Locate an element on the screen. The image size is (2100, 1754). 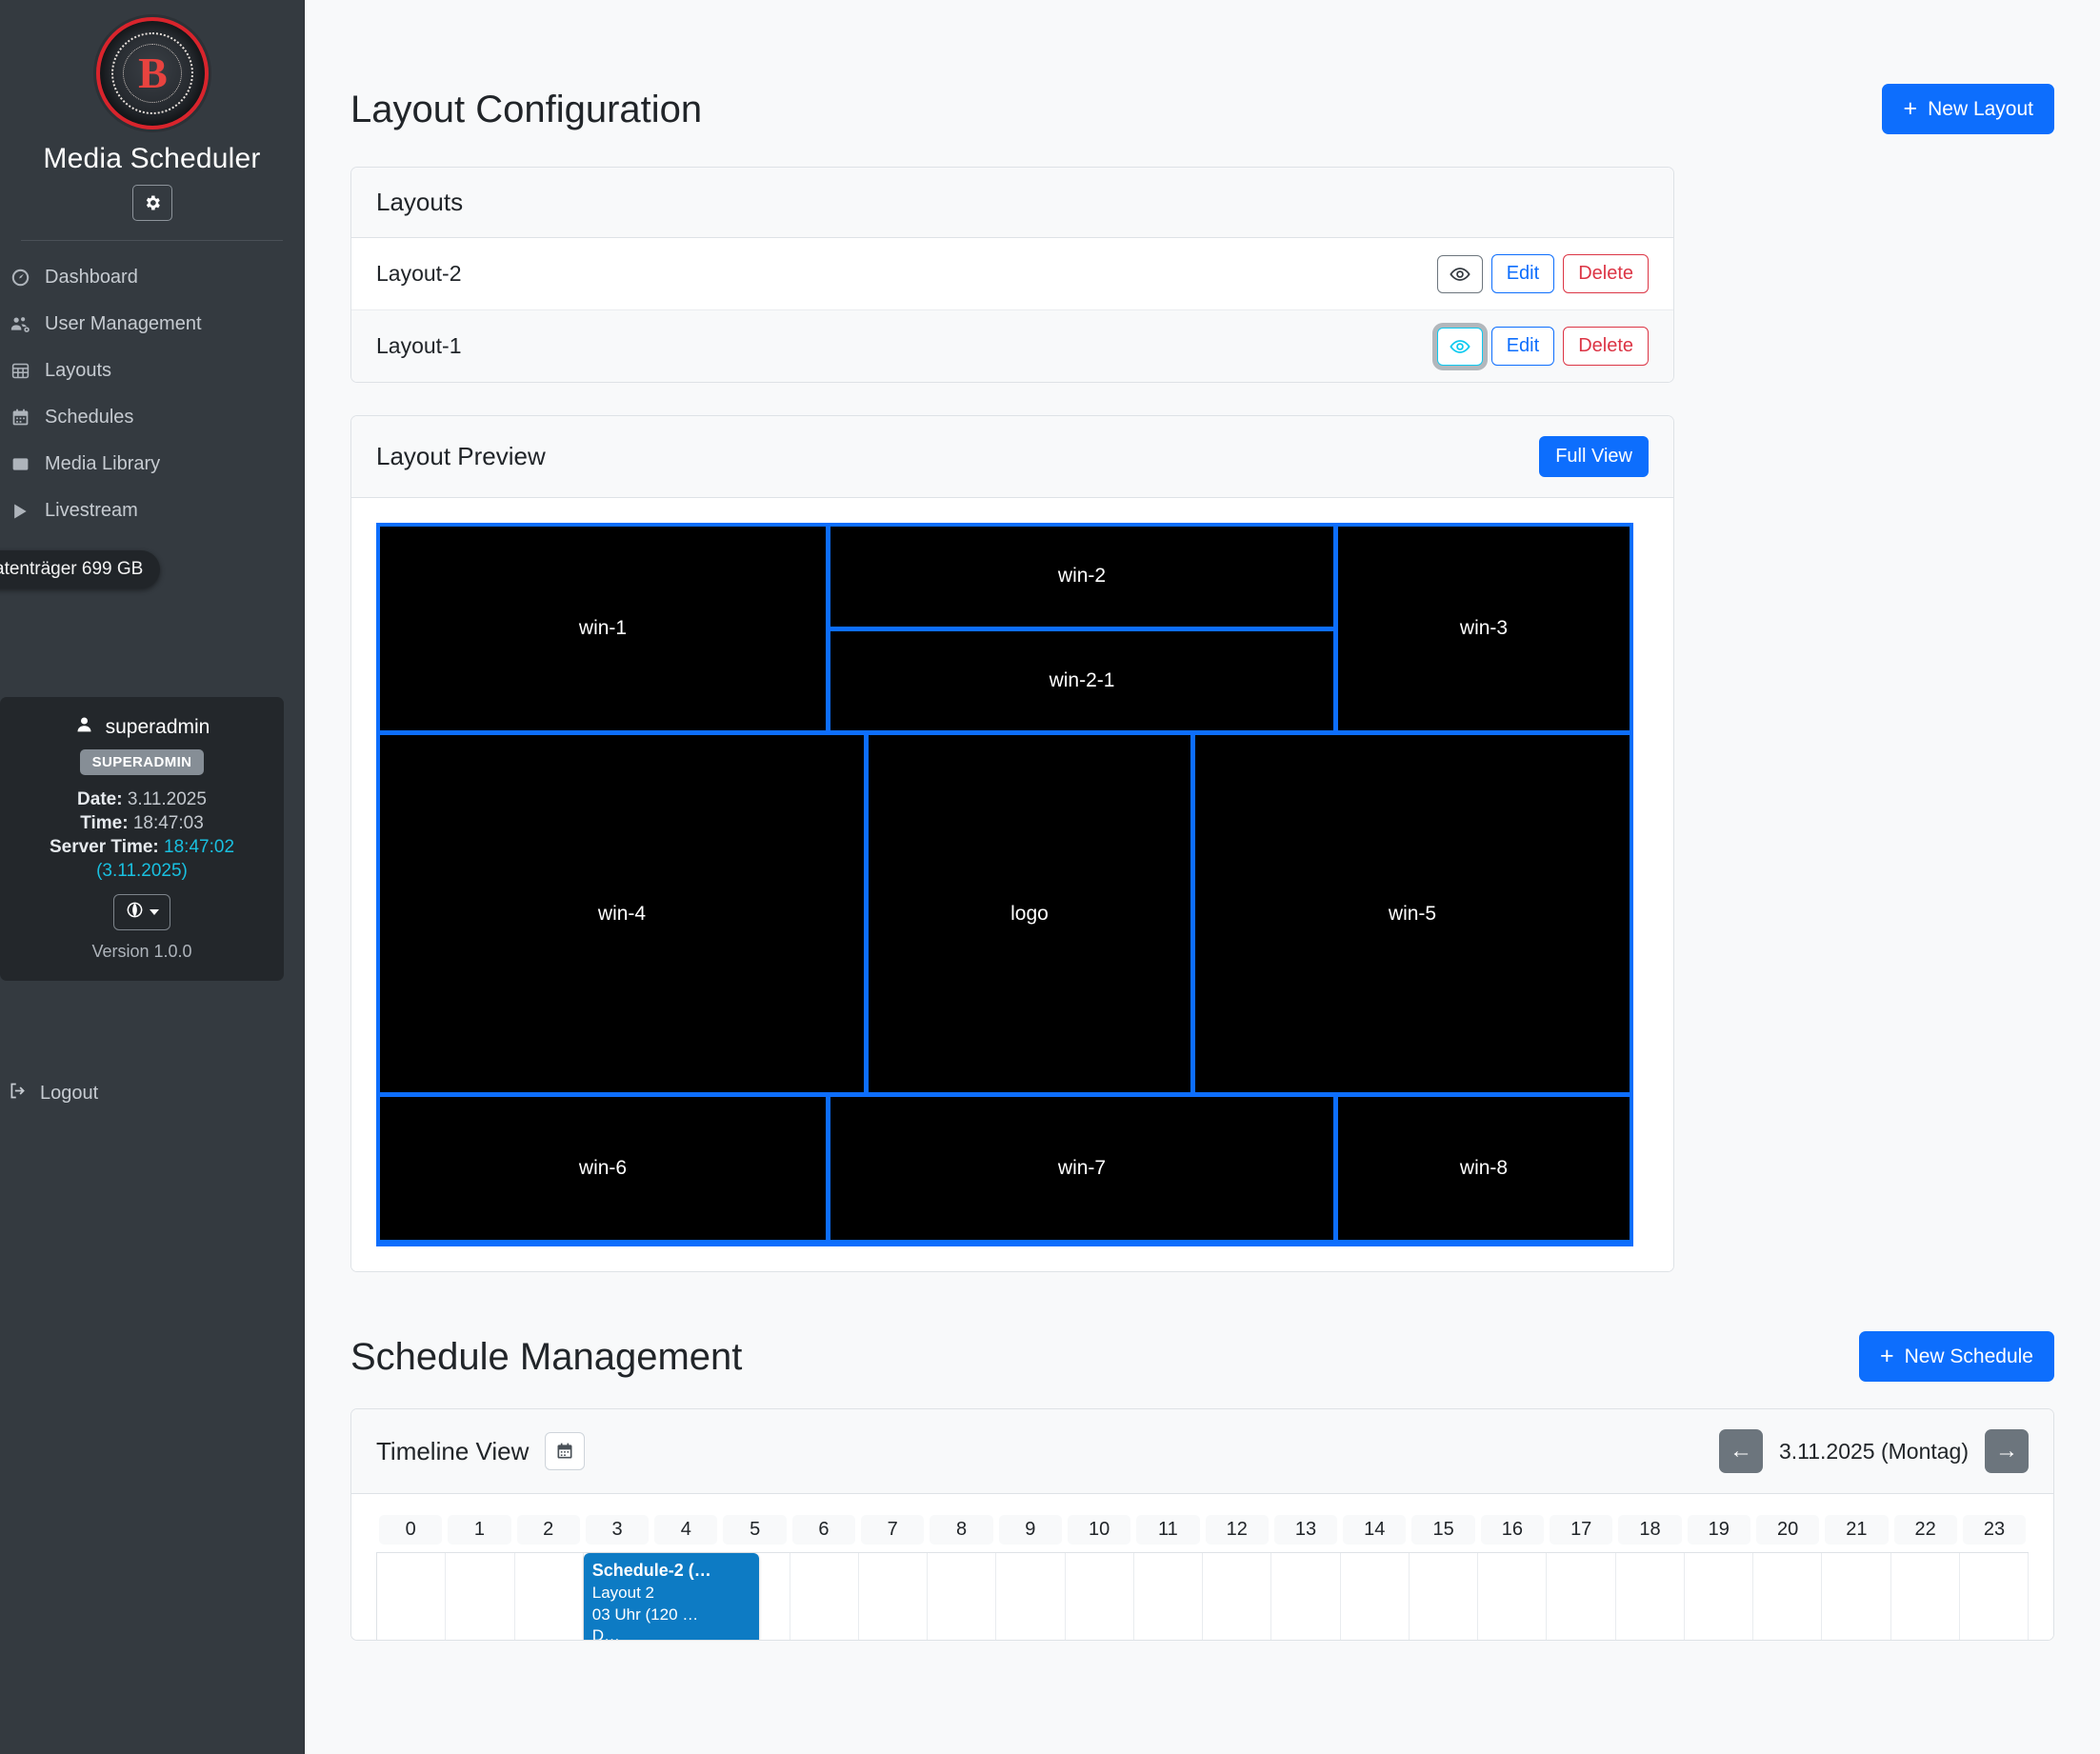
hour-label: 13 is located at coordinates (1305, 1530).